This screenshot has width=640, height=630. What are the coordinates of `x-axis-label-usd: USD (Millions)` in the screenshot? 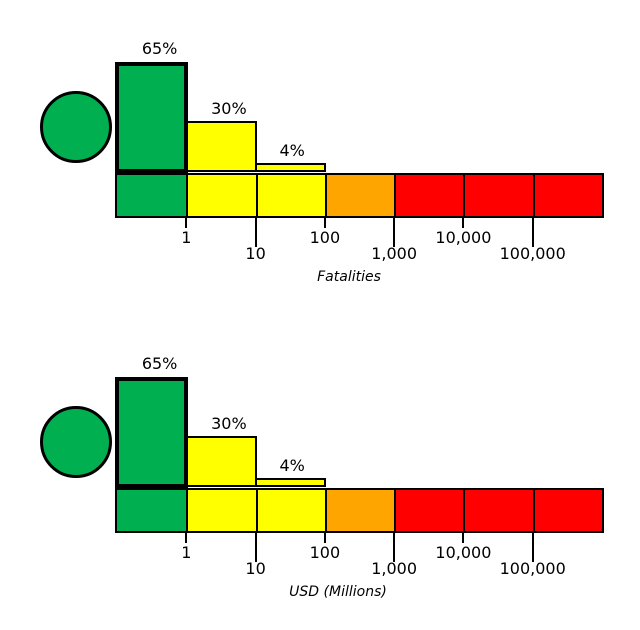 It's located at (338, 592).